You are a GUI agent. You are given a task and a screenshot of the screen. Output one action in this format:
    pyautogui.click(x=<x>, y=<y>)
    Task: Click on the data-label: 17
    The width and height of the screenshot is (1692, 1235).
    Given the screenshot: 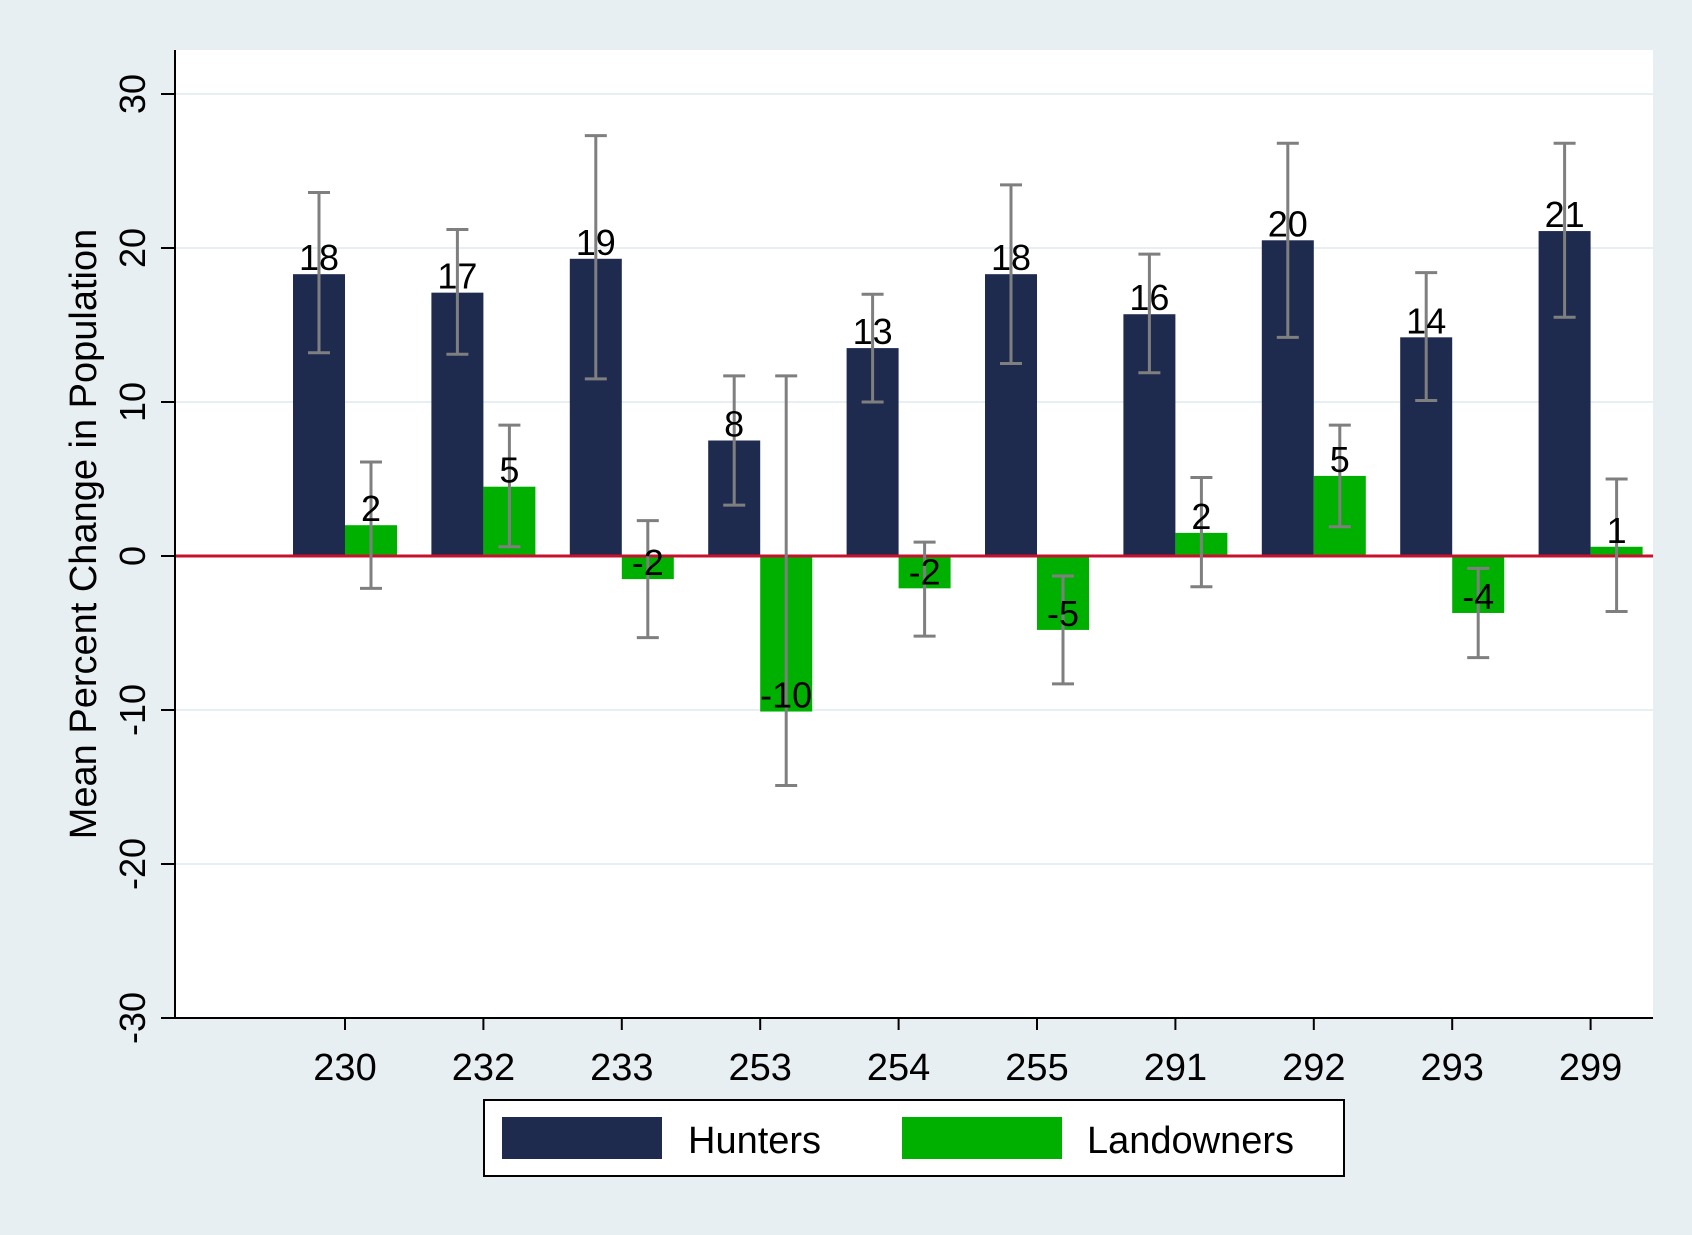 What is the action you would take?
    pyautogui.click(x=457, y=276)
    